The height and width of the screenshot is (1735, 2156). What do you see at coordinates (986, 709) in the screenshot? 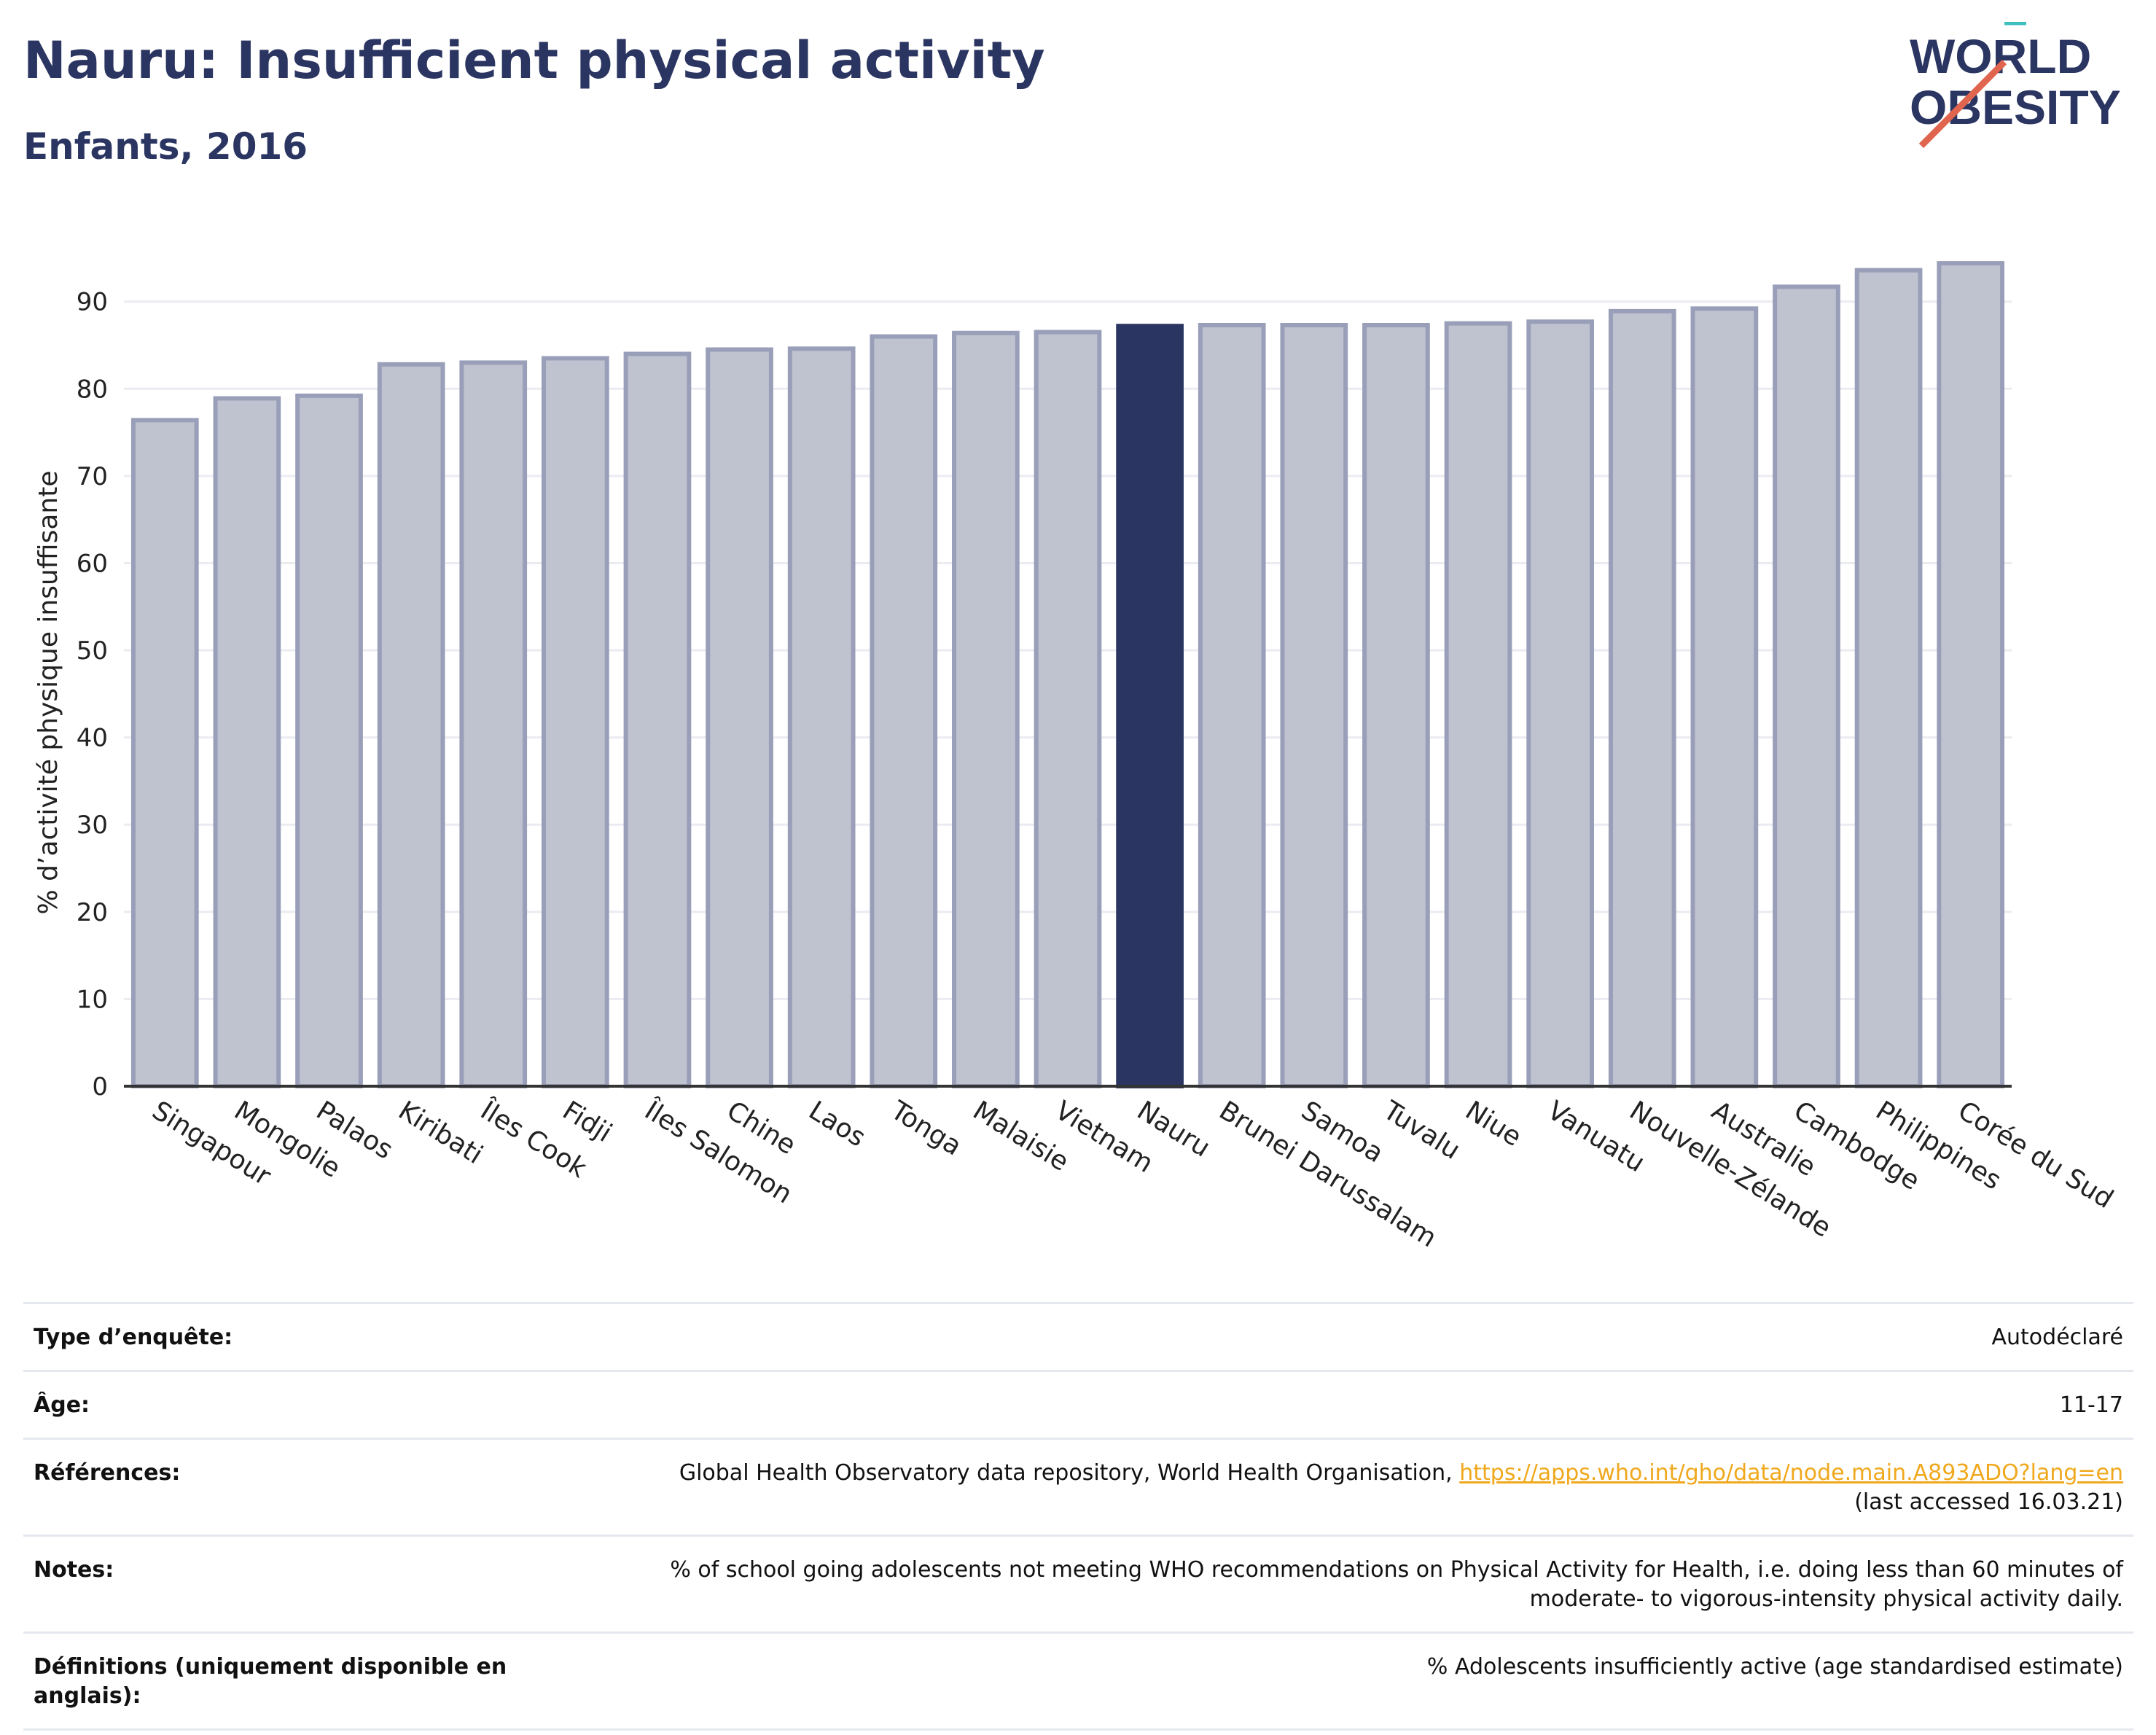
I see `bar-malaisie` at bounding box center [986, 709].